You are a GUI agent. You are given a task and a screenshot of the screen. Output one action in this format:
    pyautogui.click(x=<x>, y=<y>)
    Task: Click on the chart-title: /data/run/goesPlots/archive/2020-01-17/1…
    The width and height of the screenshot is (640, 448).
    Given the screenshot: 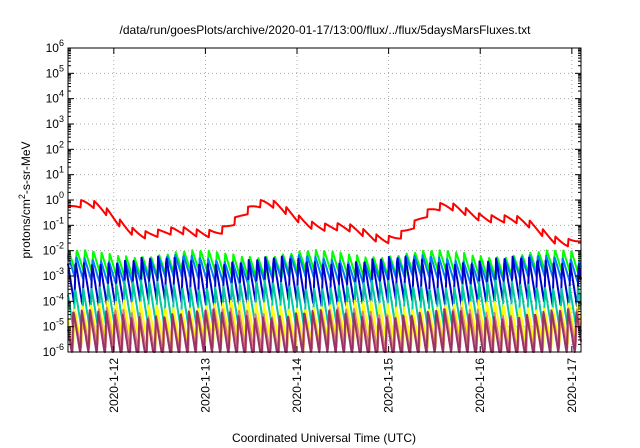 What is the action you would take?
    pyautogui.click(x=326, y=30)
    